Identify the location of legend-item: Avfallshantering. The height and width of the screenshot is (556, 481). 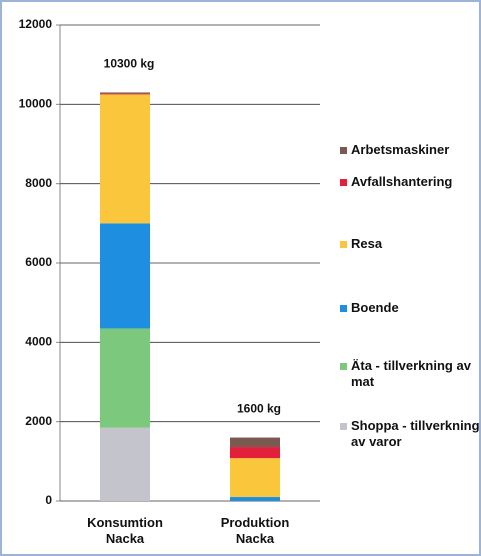
(410, 182).